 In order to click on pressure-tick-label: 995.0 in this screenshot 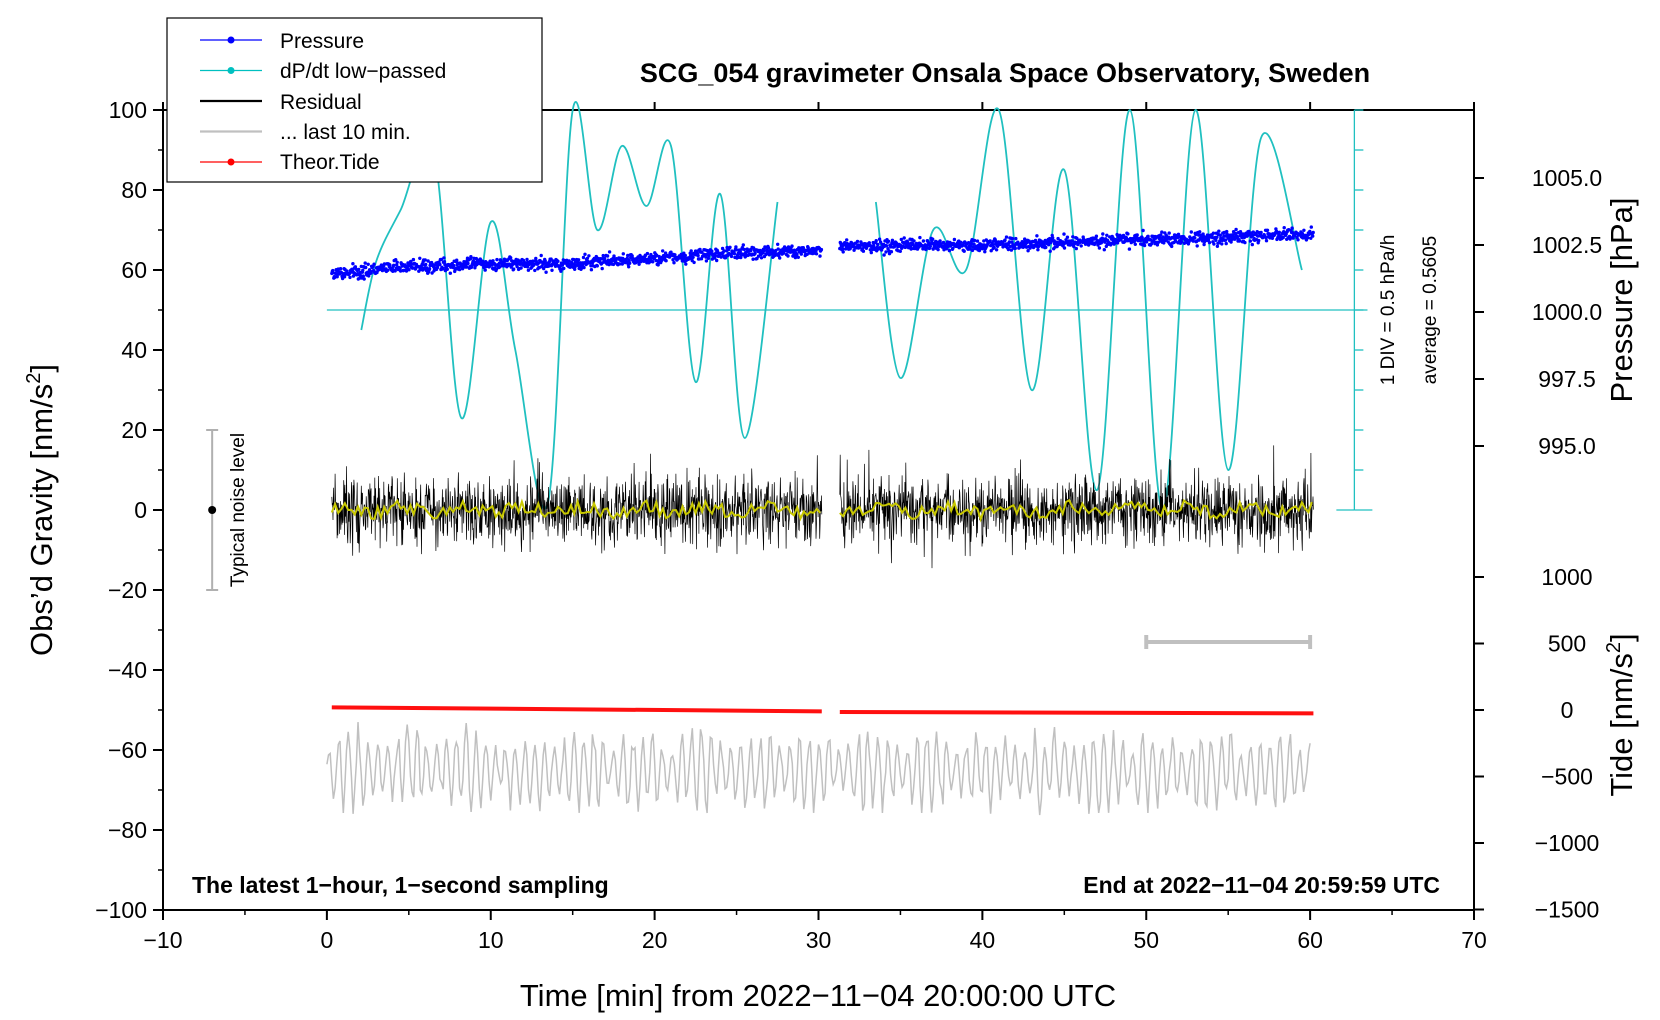, I will do `click(1567, 446)`.